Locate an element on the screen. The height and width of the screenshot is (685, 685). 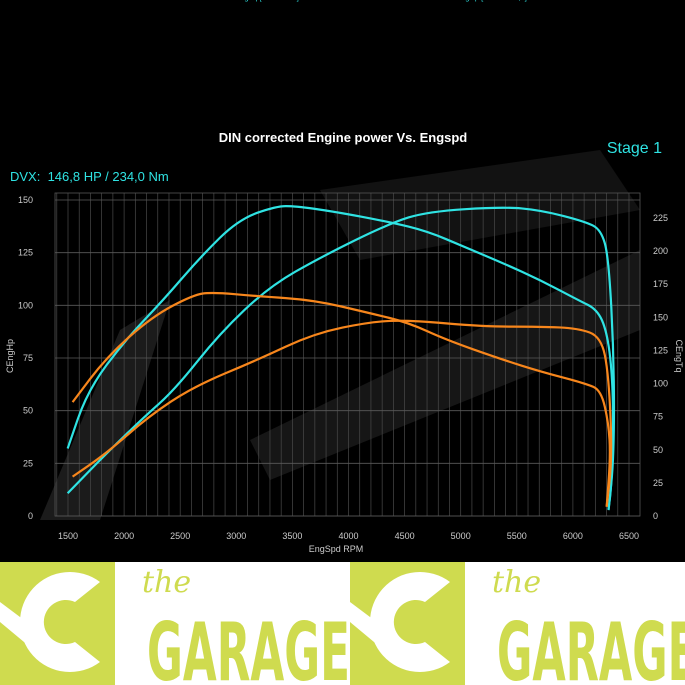
y-left-tick-label: 0 is located at coordinates (30, 516).